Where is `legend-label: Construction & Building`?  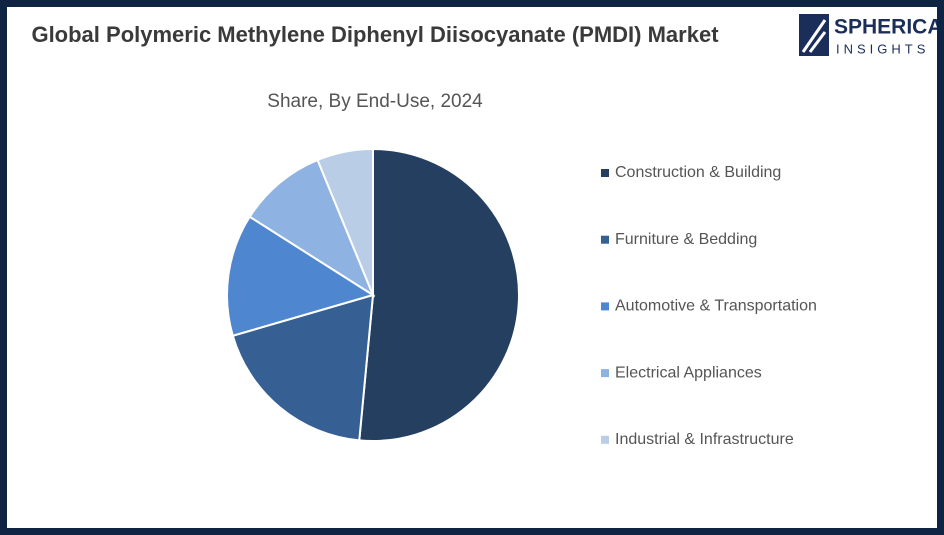 legend-label: Construction & Building is located at coordinates (698, 172).